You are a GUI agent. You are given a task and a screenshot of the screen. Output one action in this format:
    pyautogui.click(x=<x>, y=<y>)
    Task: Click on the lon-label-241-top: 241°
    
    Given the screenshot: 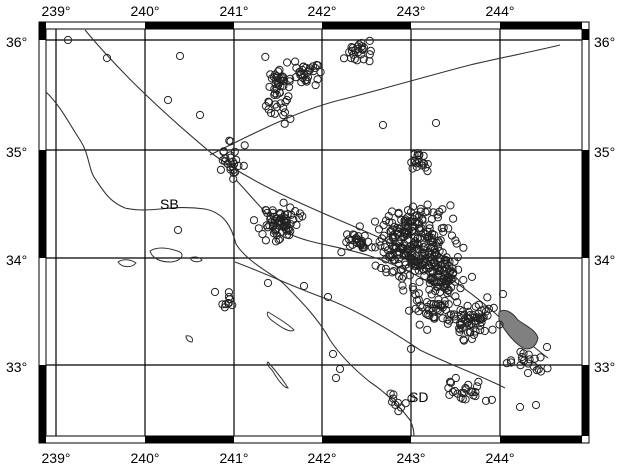 What is the action you would take?
    pyautogui.click(x=234, y=11)
    